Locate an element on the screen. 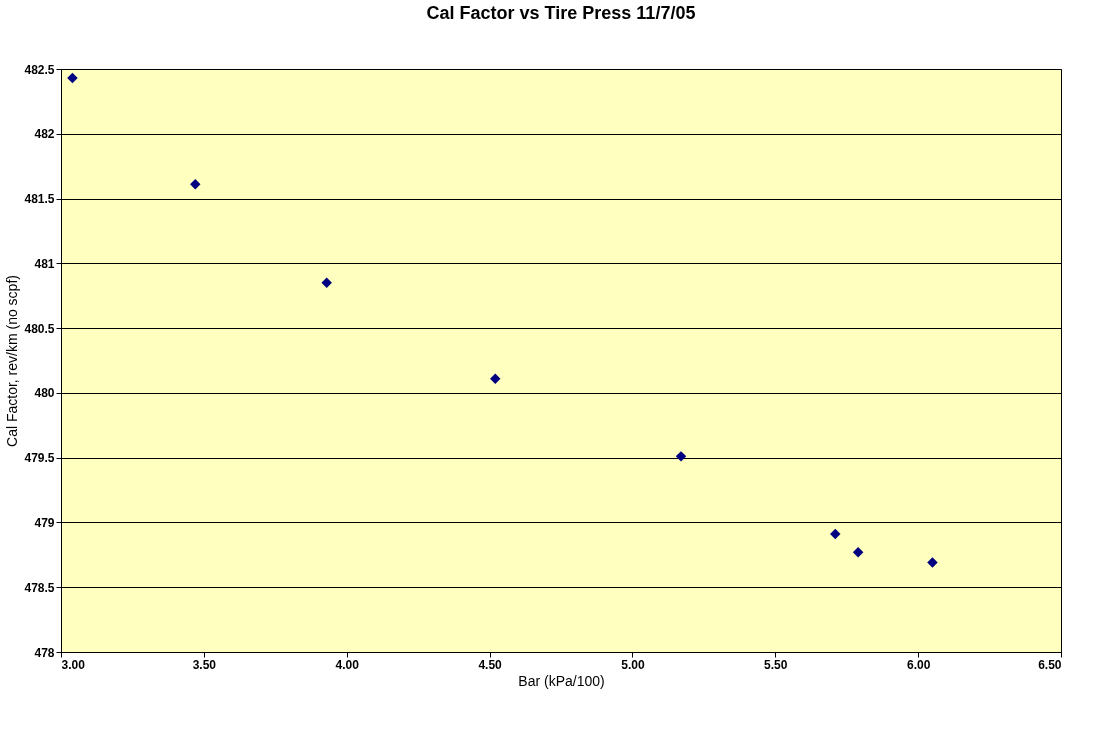  x-tick-label: 6.00 is located at coordinates (918, 664).